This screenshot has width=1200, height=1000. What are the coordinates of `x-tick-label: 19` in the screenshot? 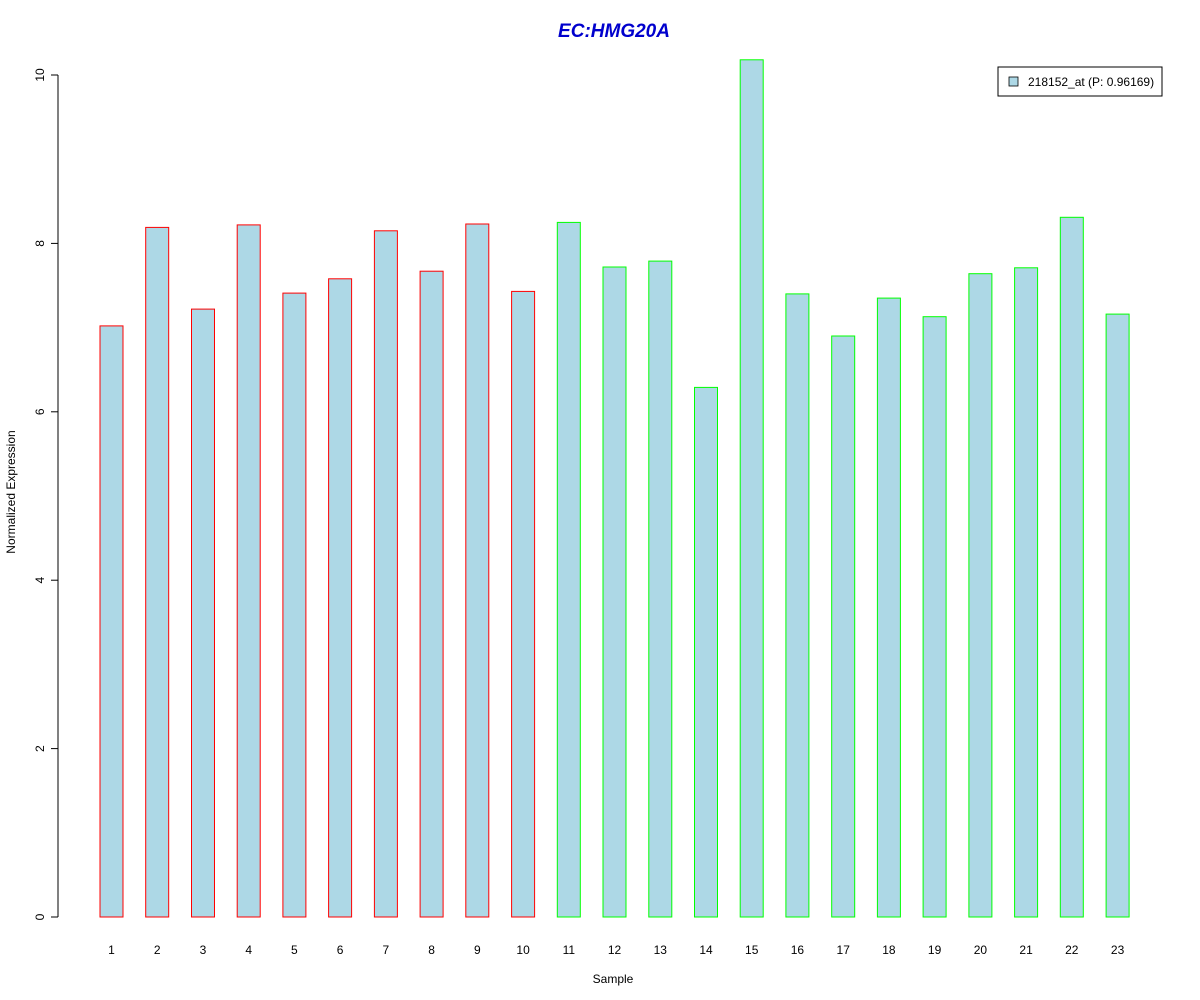 It's located at (935, 950).